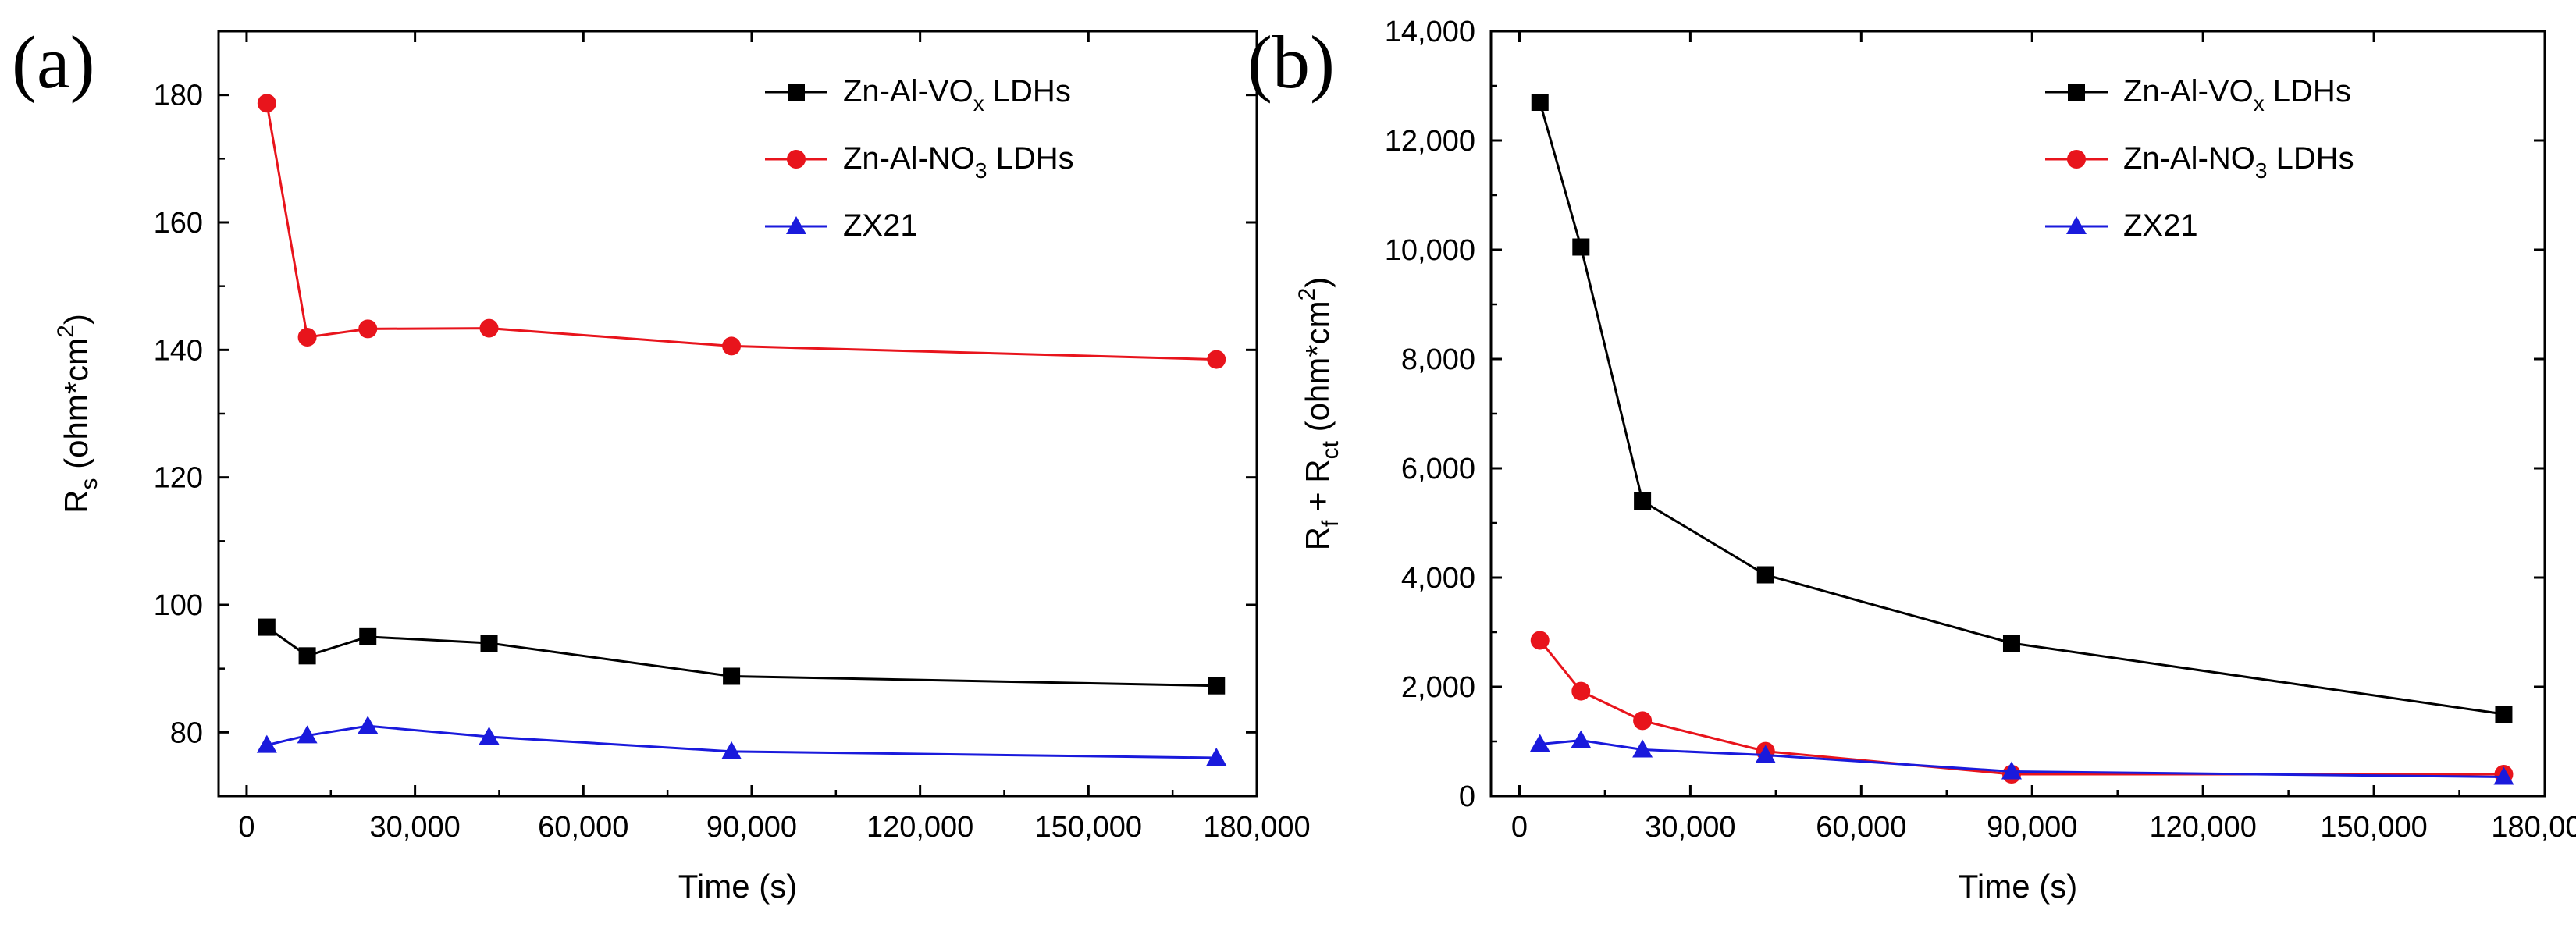  What do you see at coordinates (1430, 141) in the screenshot?
I see `y-tick-label: 12,000` at bounding box center [1430, 141].